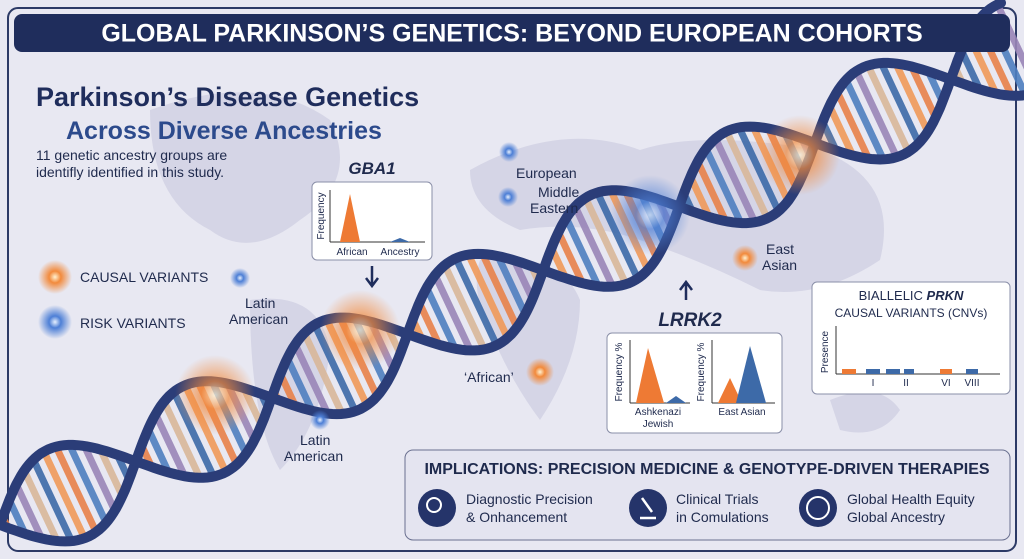 The height and width of the screenshot is (559, 1024). Describe the element at coordinates (546, 173) in the screenshot. I see `region-label: European` at that location.